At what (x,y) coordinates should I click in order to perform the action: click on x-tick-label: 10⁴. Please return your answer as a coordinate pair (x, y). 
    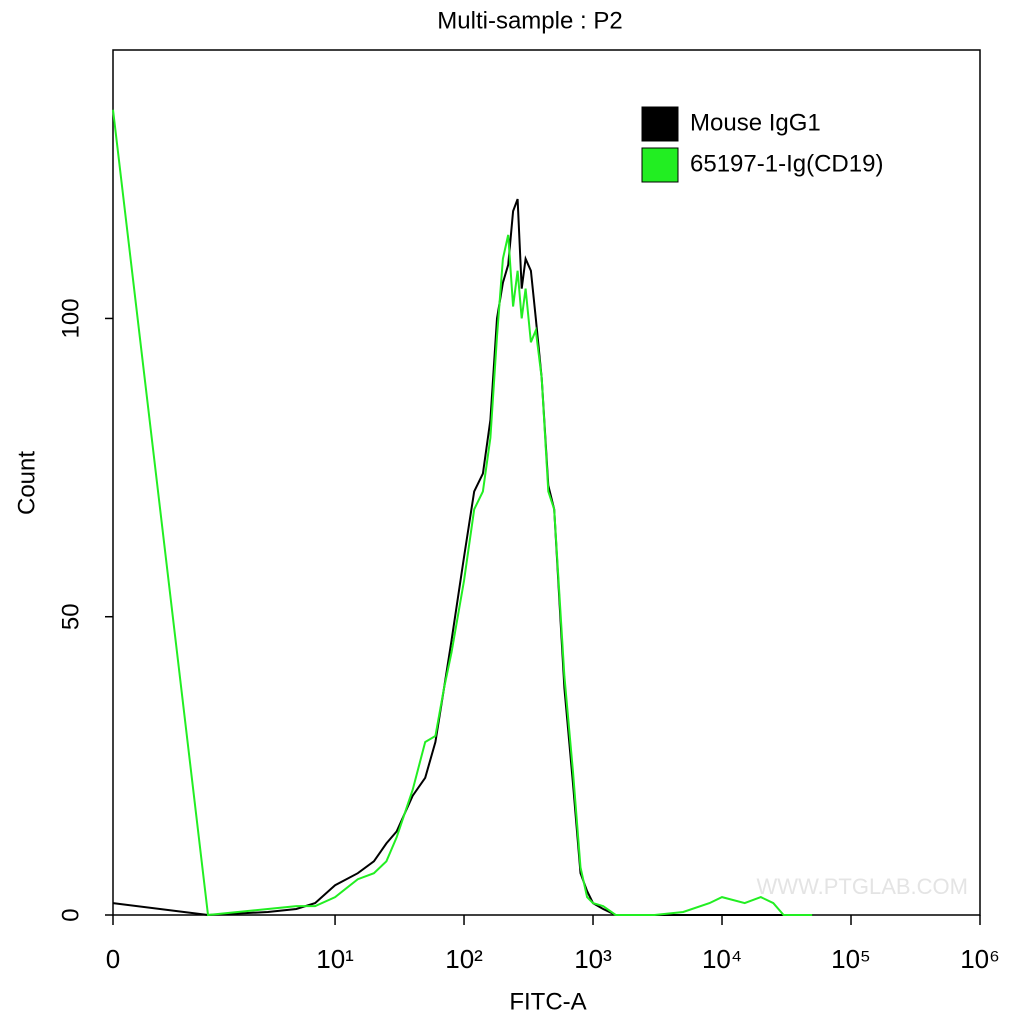
    Looking at the image, I should click on (722, 959).